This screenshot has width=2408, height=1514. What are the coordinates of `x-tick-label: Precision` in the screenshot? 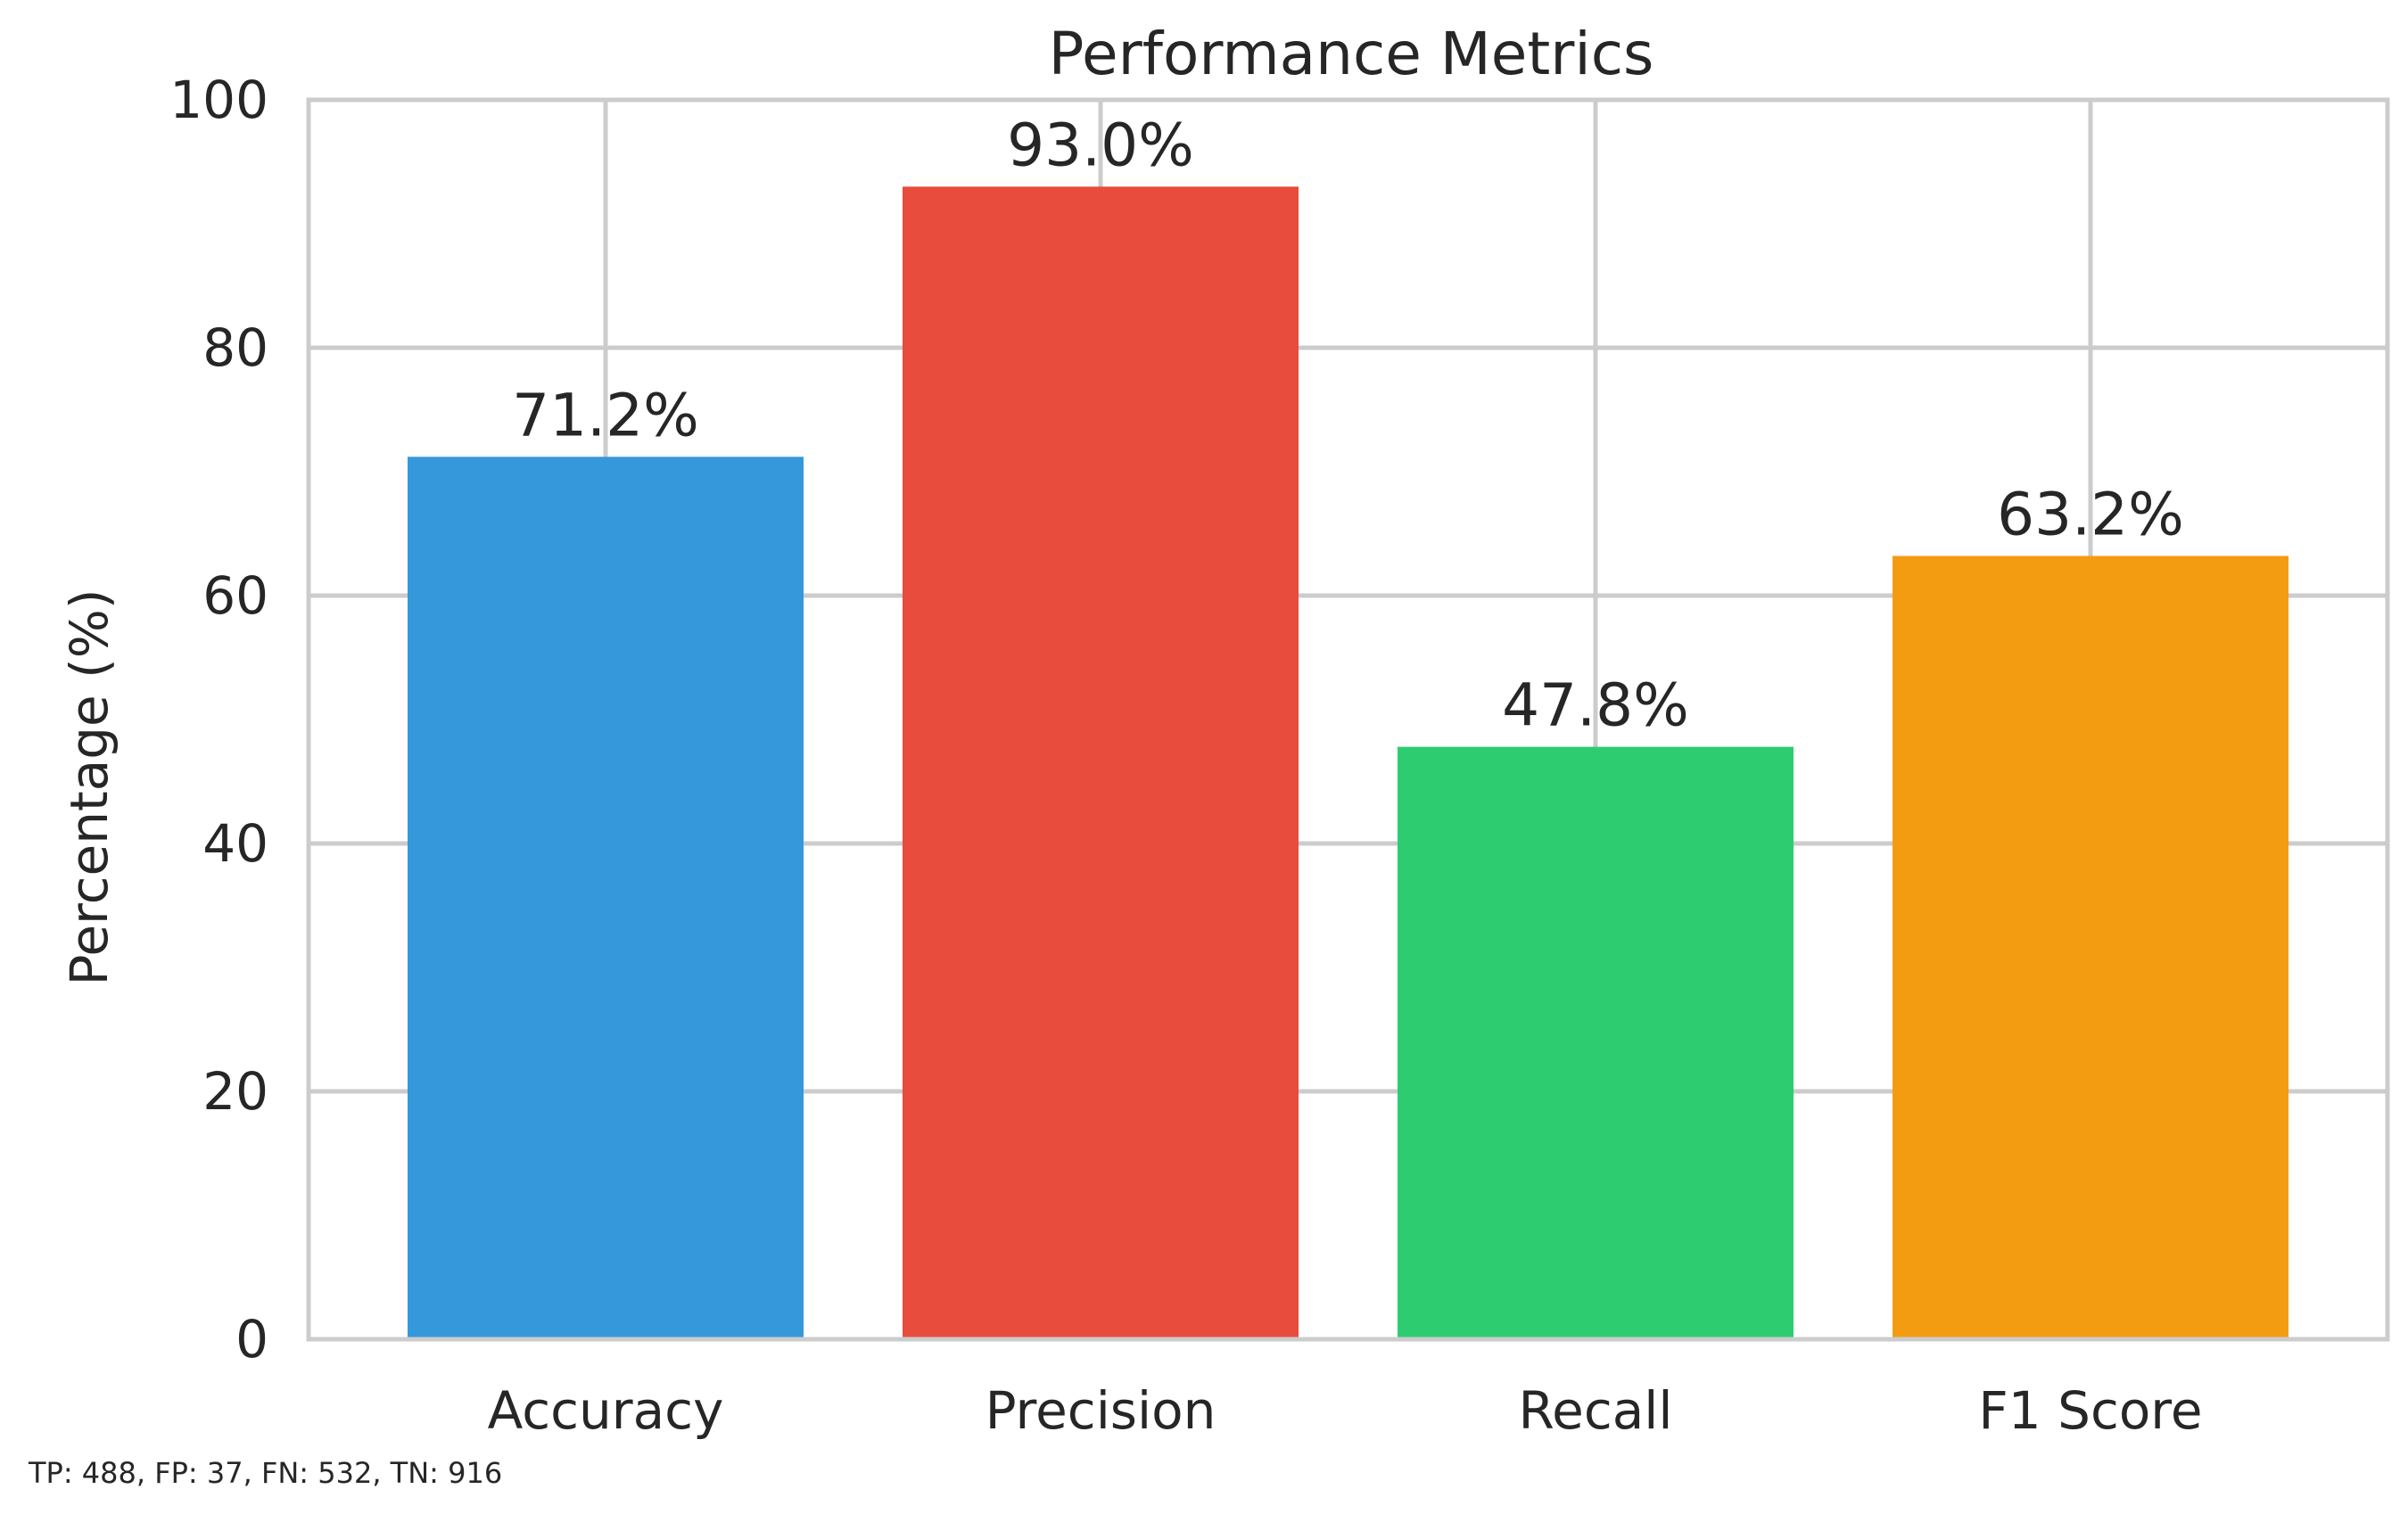 It's located at (1100, 1410).